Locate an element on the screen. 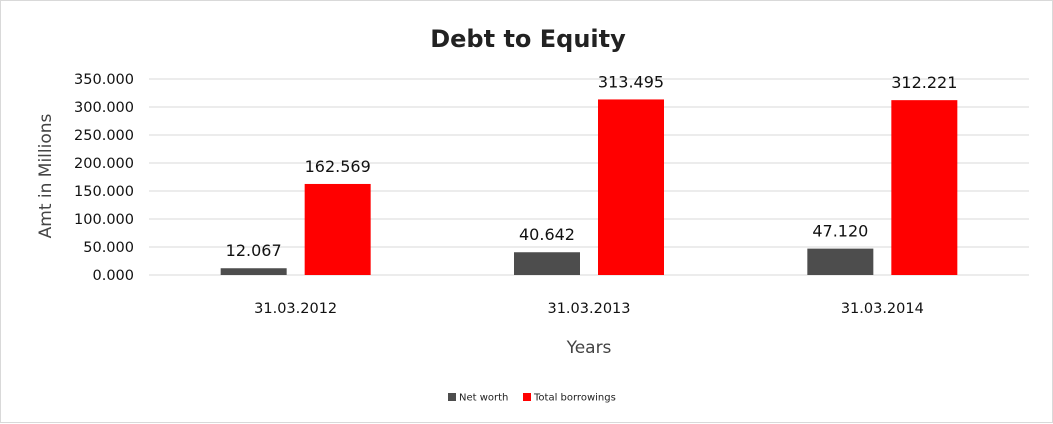  y-axis-title: Amt in Millions is located at coordinates (46, 175).